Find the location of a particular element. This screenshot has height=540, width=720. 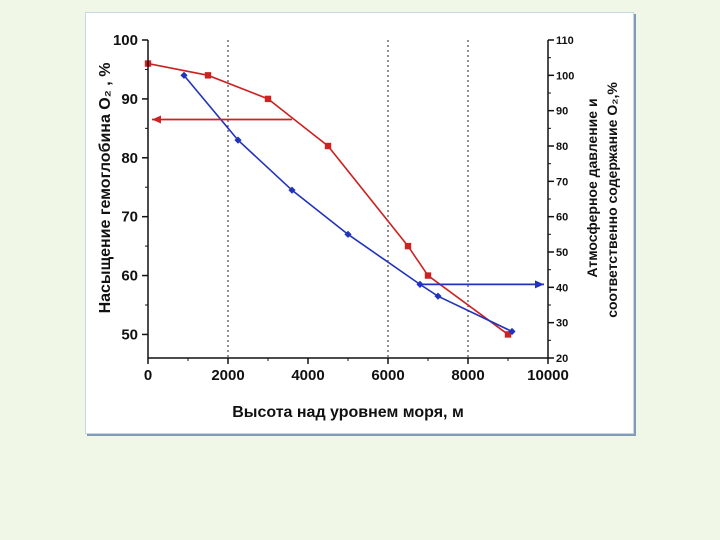

x-tick-label: 4000 is located at coordinates (307, 375).